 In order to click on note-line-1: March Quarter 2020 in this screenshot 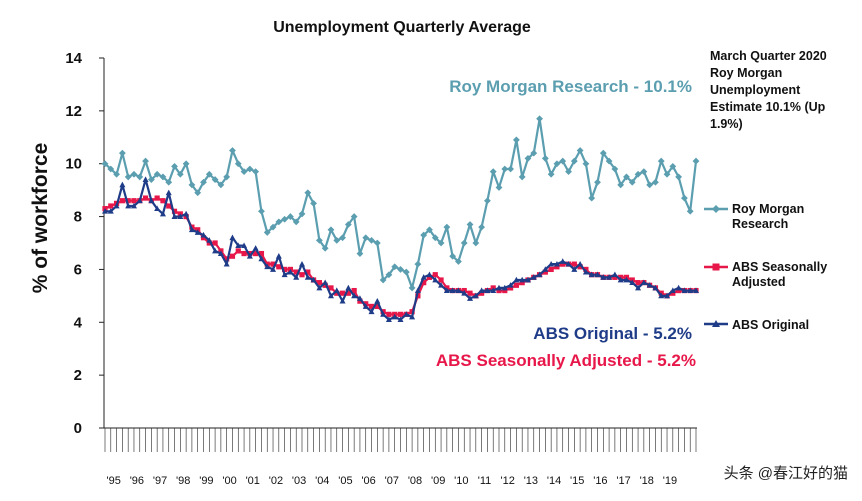, I will do `click(768, 56)`.